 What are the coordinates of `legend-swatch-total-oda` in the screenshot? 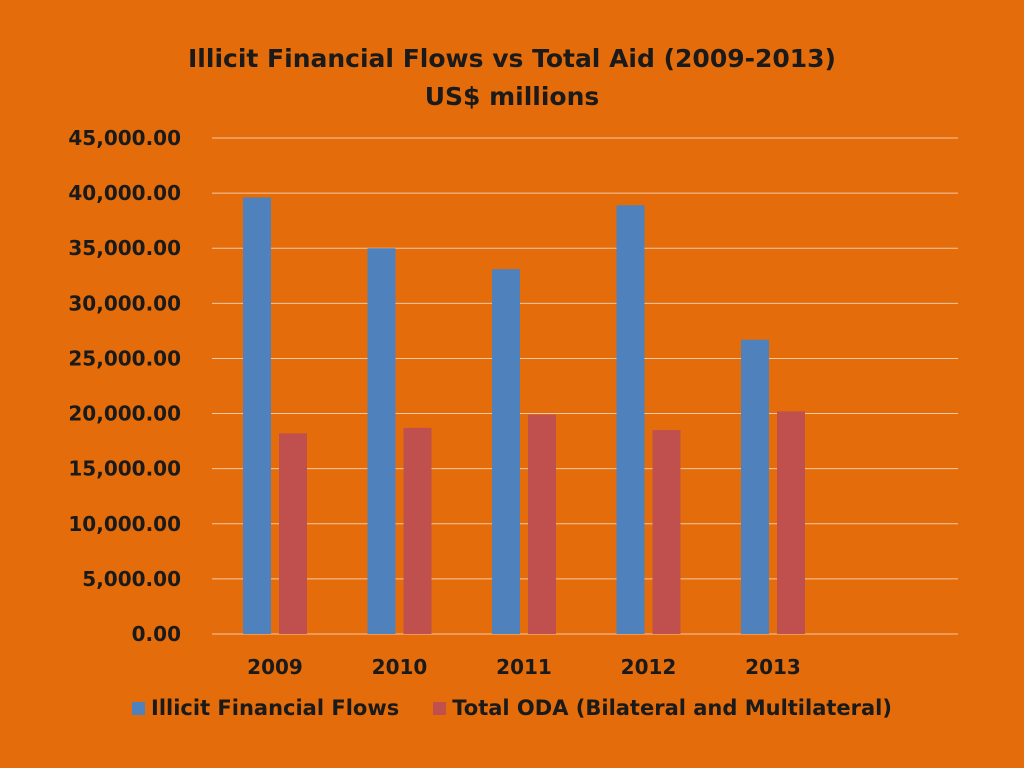 It's located at (440, 708).